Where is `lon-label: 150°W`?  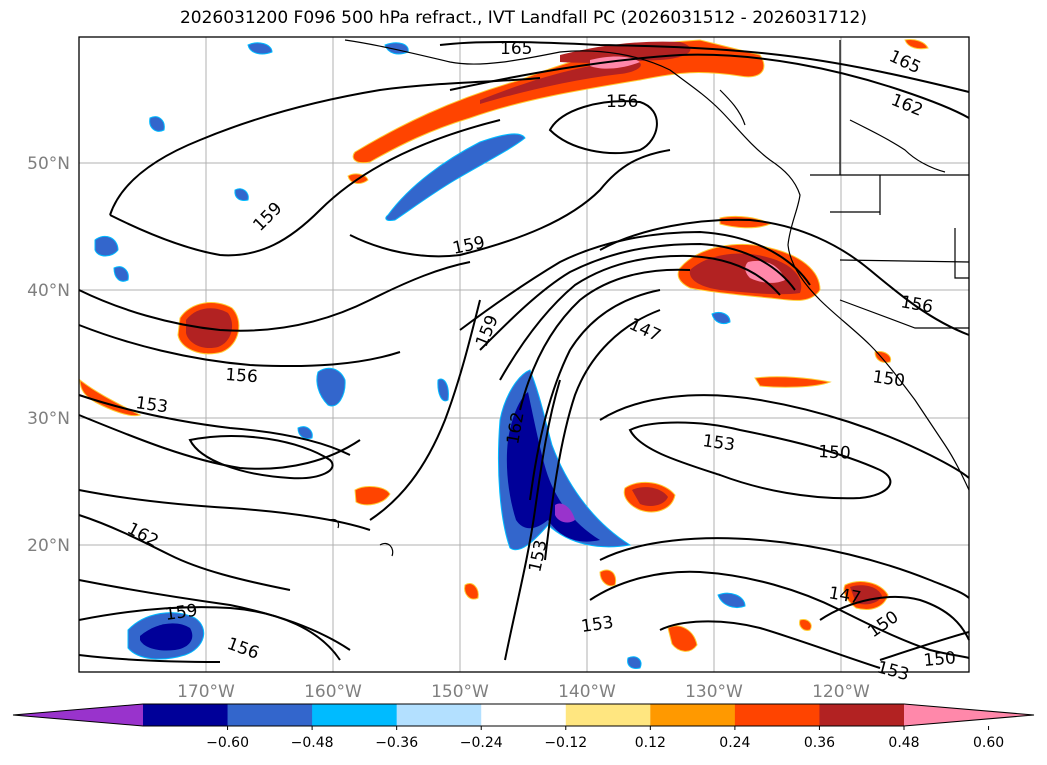
lon-label: 150°W is located at coordinates (460, 692).